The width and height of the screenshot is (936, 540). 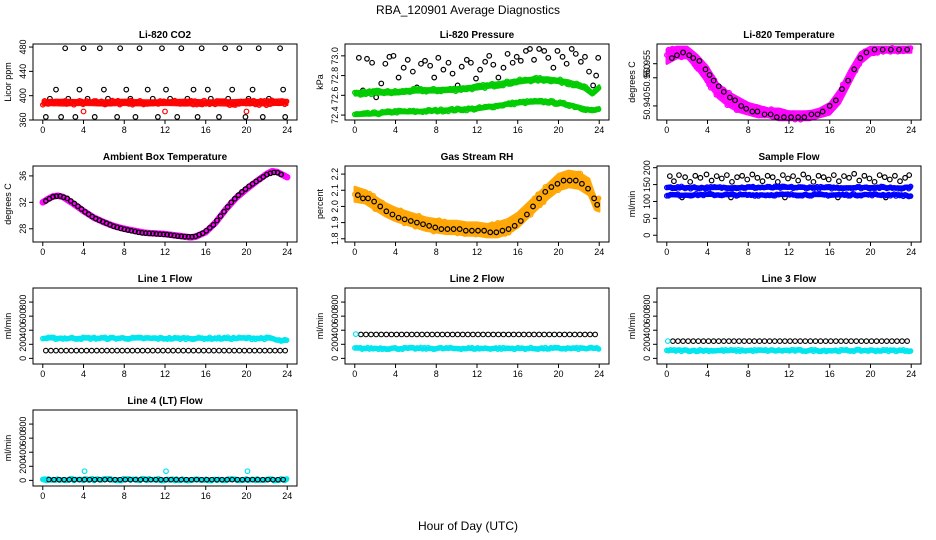 I want to click on y-tick-label: 440, so click(x=23, y=71).